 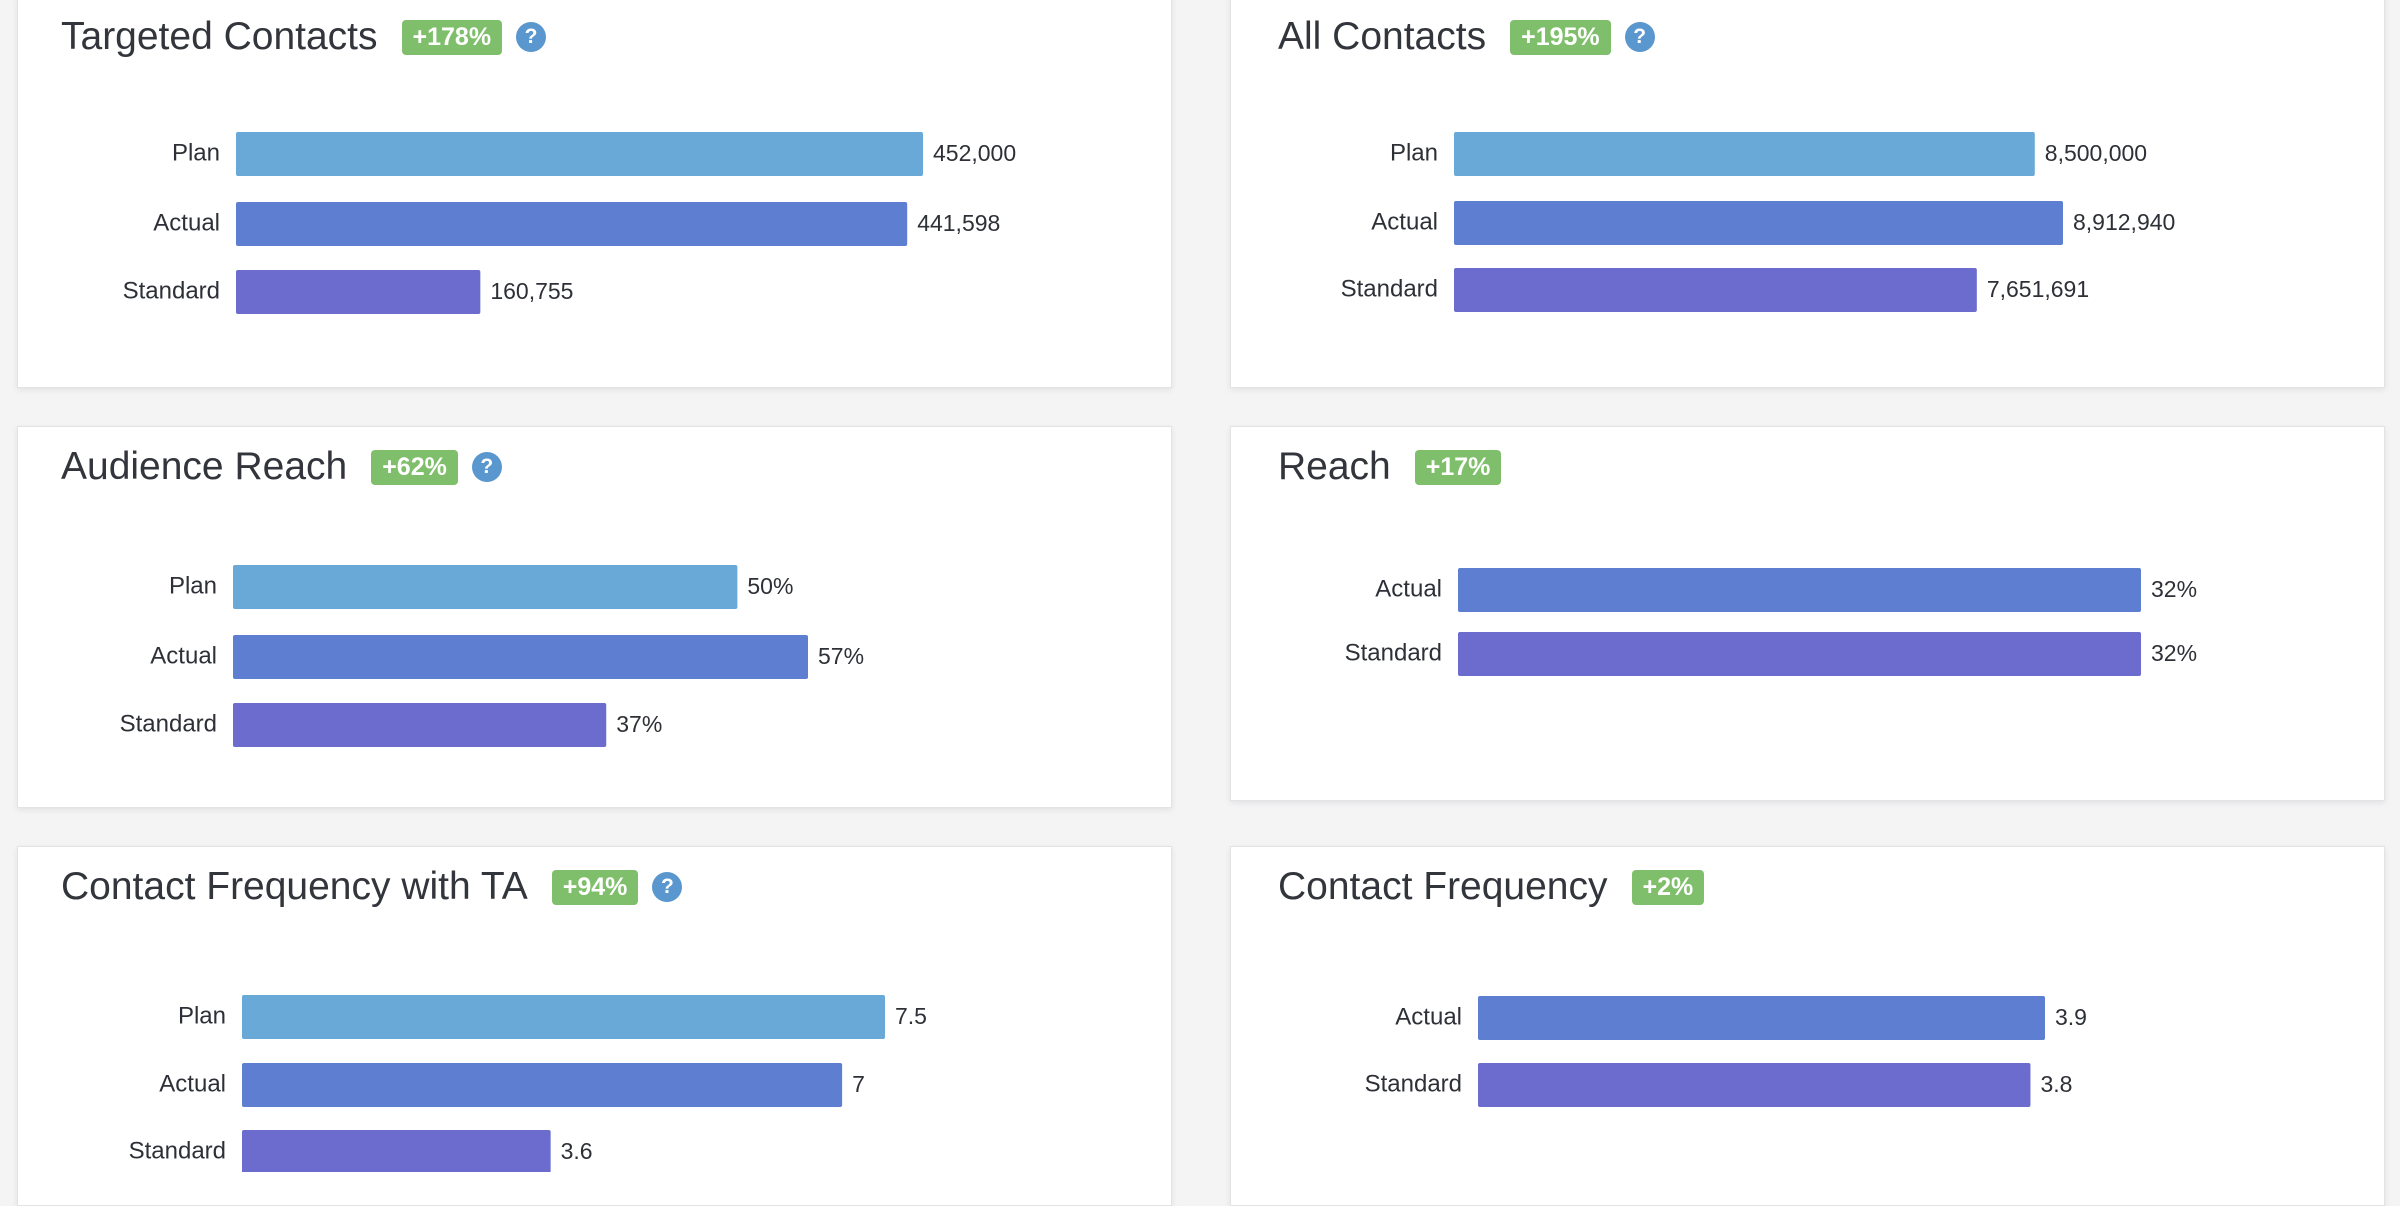 What do you see at coordinates (1443, 886) in the screenshot?
I see `card-title: Contact Frequency` at bounding box center [1443, 886].